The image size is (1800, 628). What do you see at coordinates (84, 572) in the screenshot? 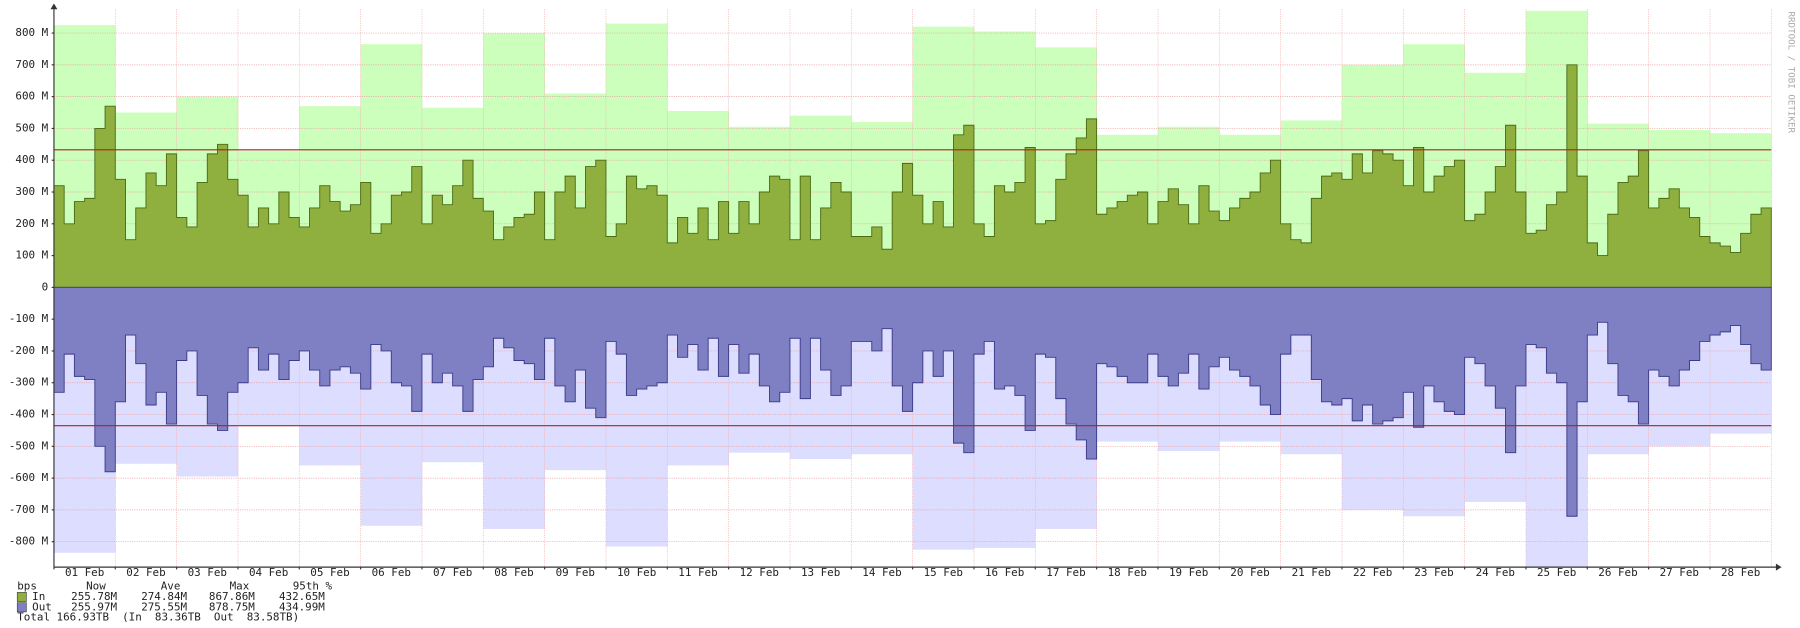
I see `x-tick-label: 01 Feb` at bounding box center [84, 572].